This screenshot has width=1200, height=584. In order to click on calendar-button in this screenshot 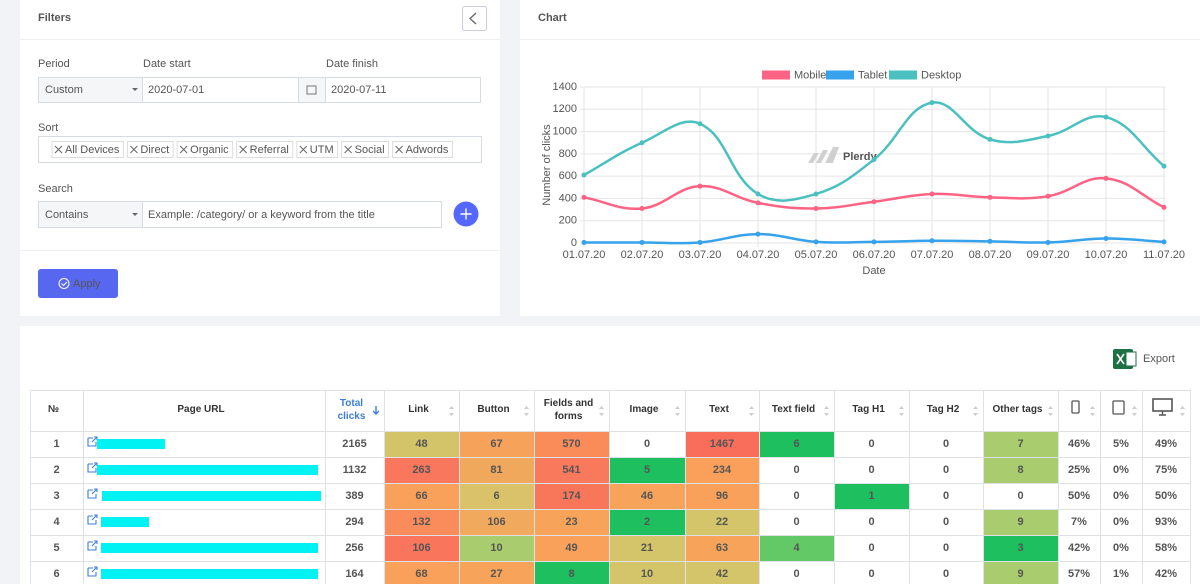, I will do `click(312, 90)`.